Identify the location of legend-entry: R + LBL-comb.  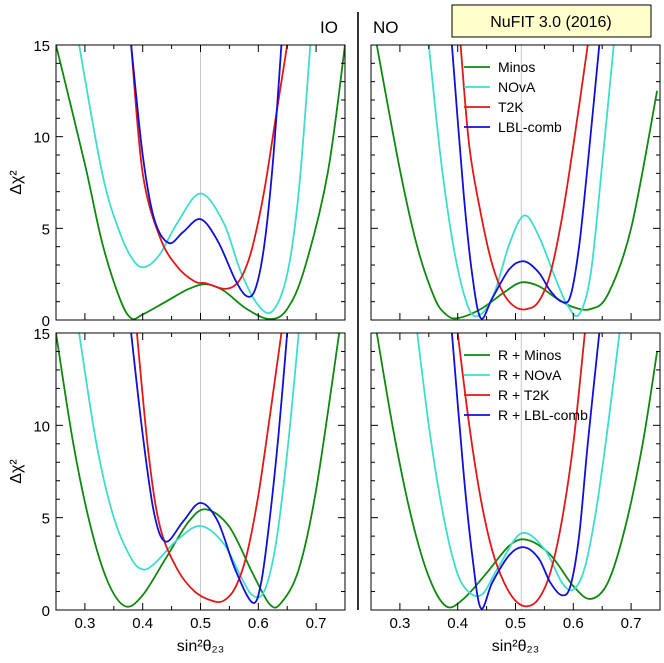
(543, 415).